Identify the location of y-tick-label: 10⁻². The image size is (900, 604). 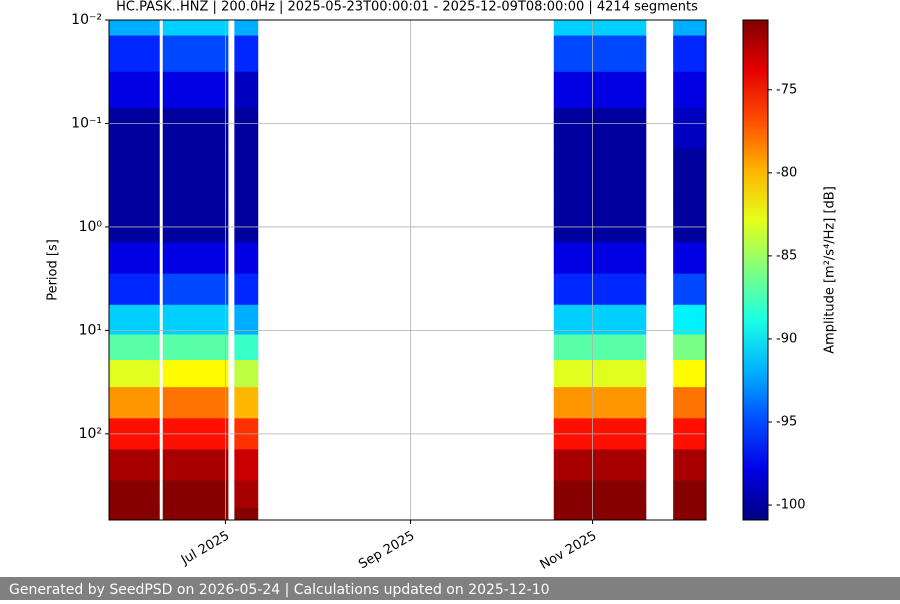
(86, 20).